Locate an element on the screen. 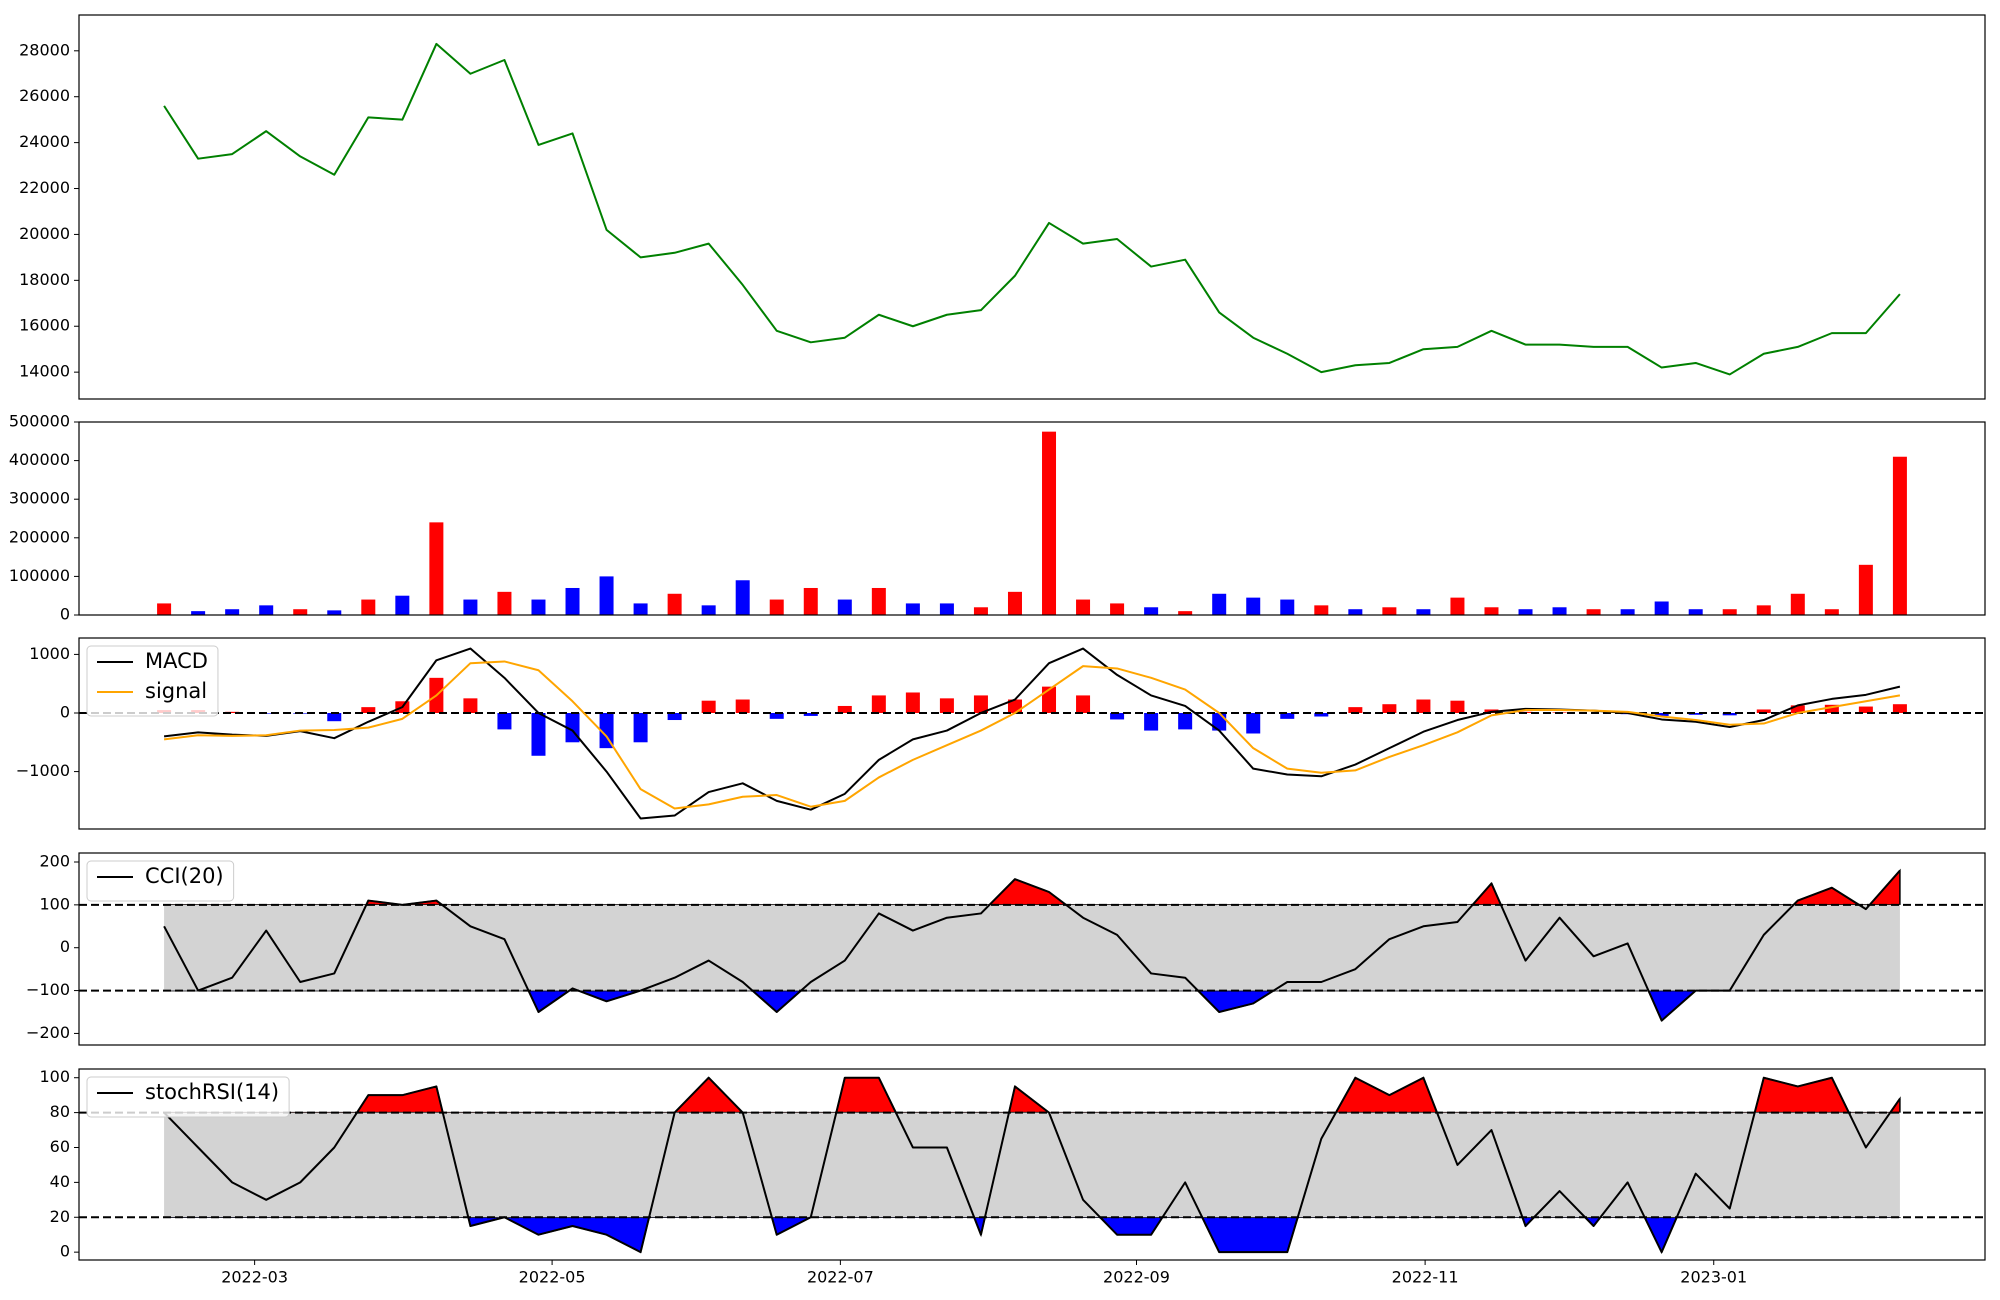 This screenshot has width=2000, height=1300. legend-label: stochRSI(14) is located at coordinates (212, 1092).